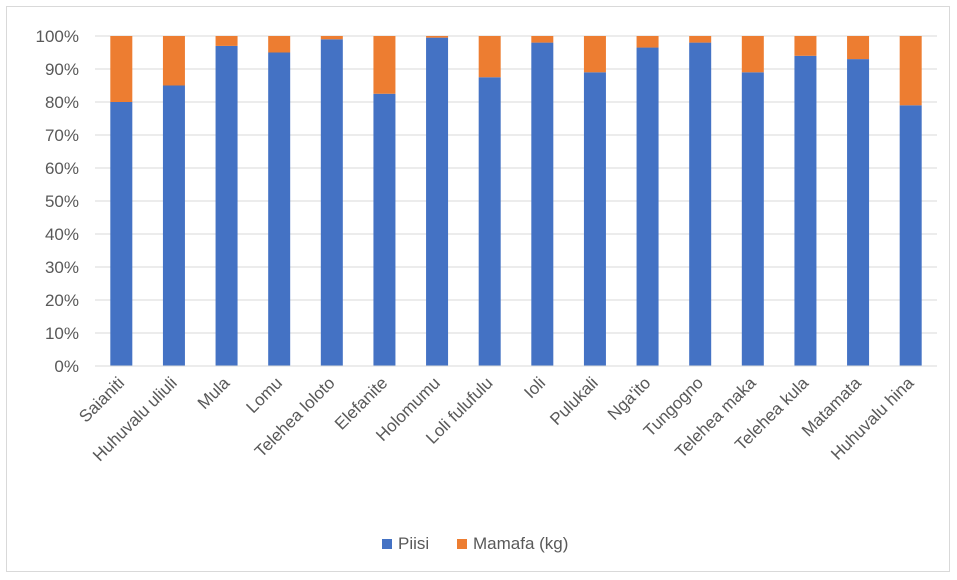  What do you see at coordinates (214, 393) in the screenshot?
I see `x-tick-label: Mula` at bounding box center [214, 393].